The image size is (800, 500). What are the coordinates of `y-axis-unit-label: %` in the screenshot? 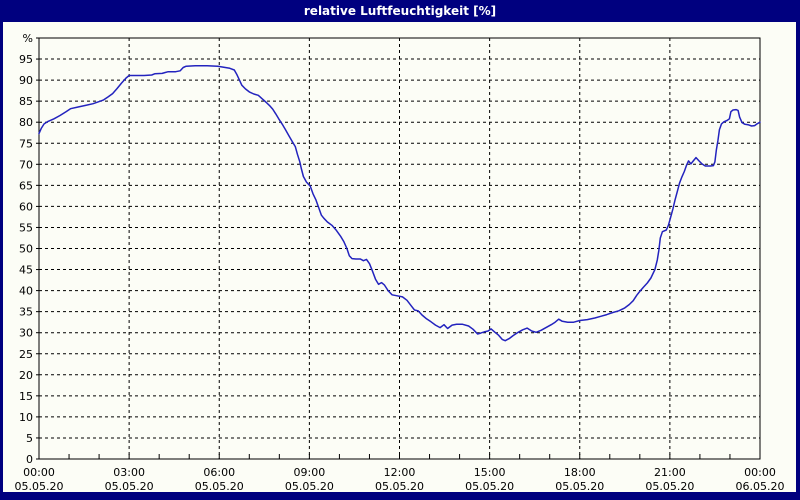 It's located at (28, 38).